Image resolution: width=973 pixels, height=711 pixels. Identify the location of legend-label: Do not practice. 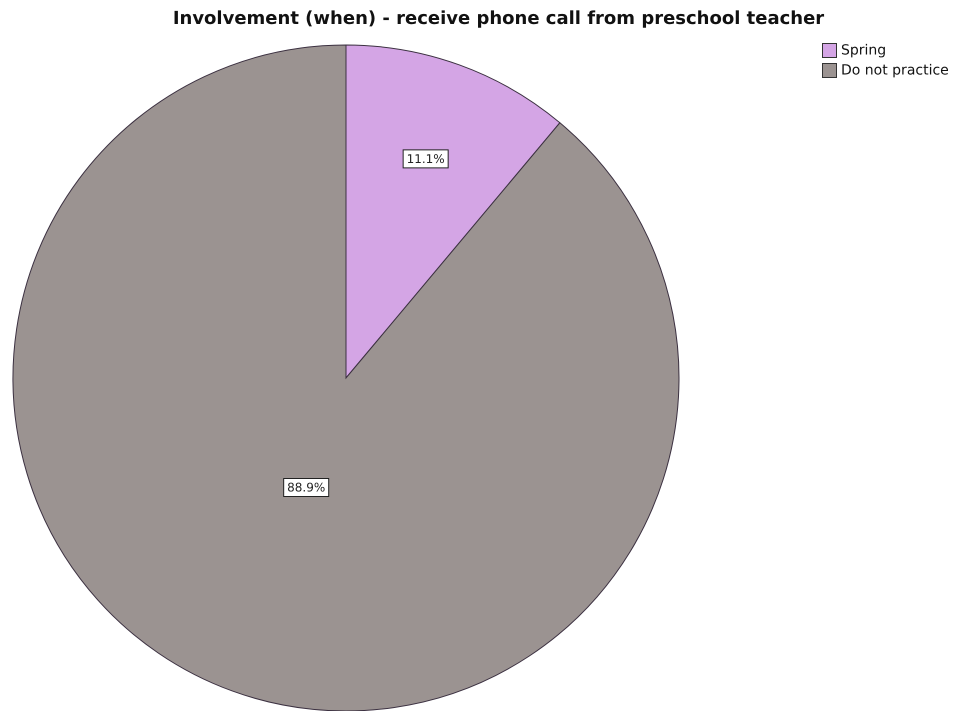
(895, 70).